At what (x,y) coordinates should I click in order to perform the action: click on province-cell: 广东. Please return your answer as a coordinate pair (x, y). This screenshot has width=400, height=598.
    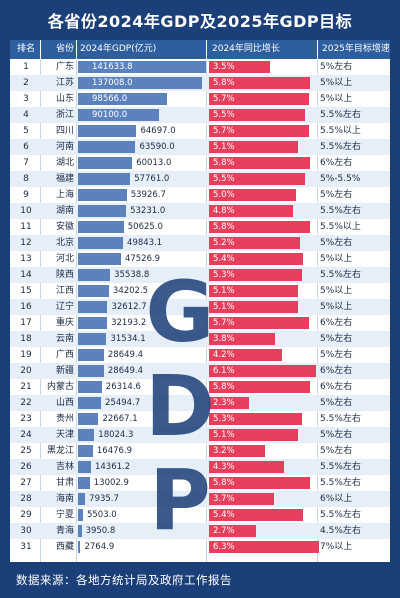
    Looking at the image, I should click on (64, 67).